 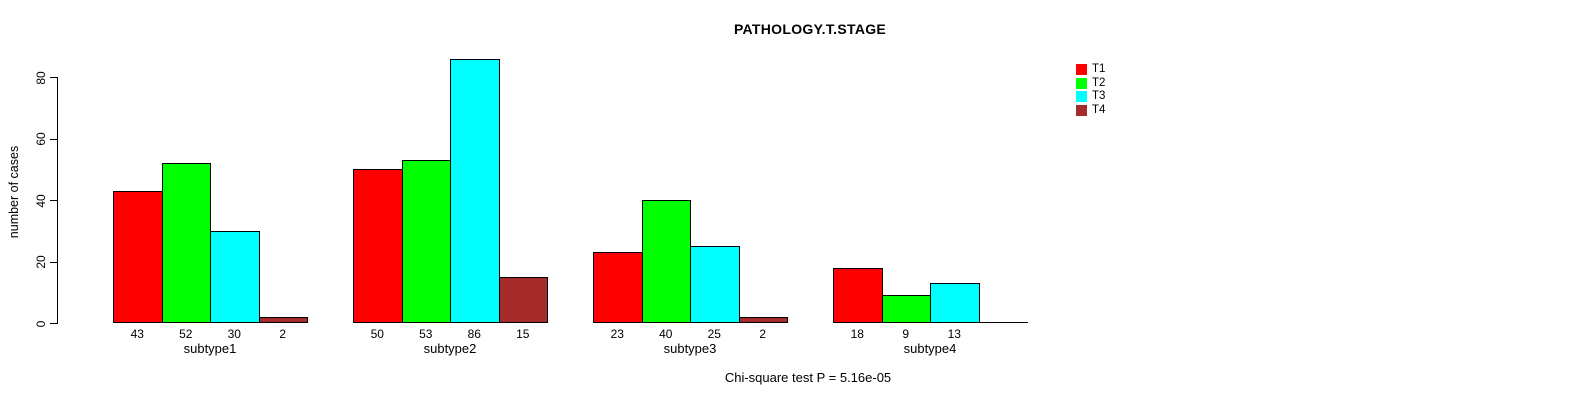 What do you see at coordinates (450, 348) in the screenshot?
I see `category-label-subtype2: subtype2` at bounding box center [450, 348].